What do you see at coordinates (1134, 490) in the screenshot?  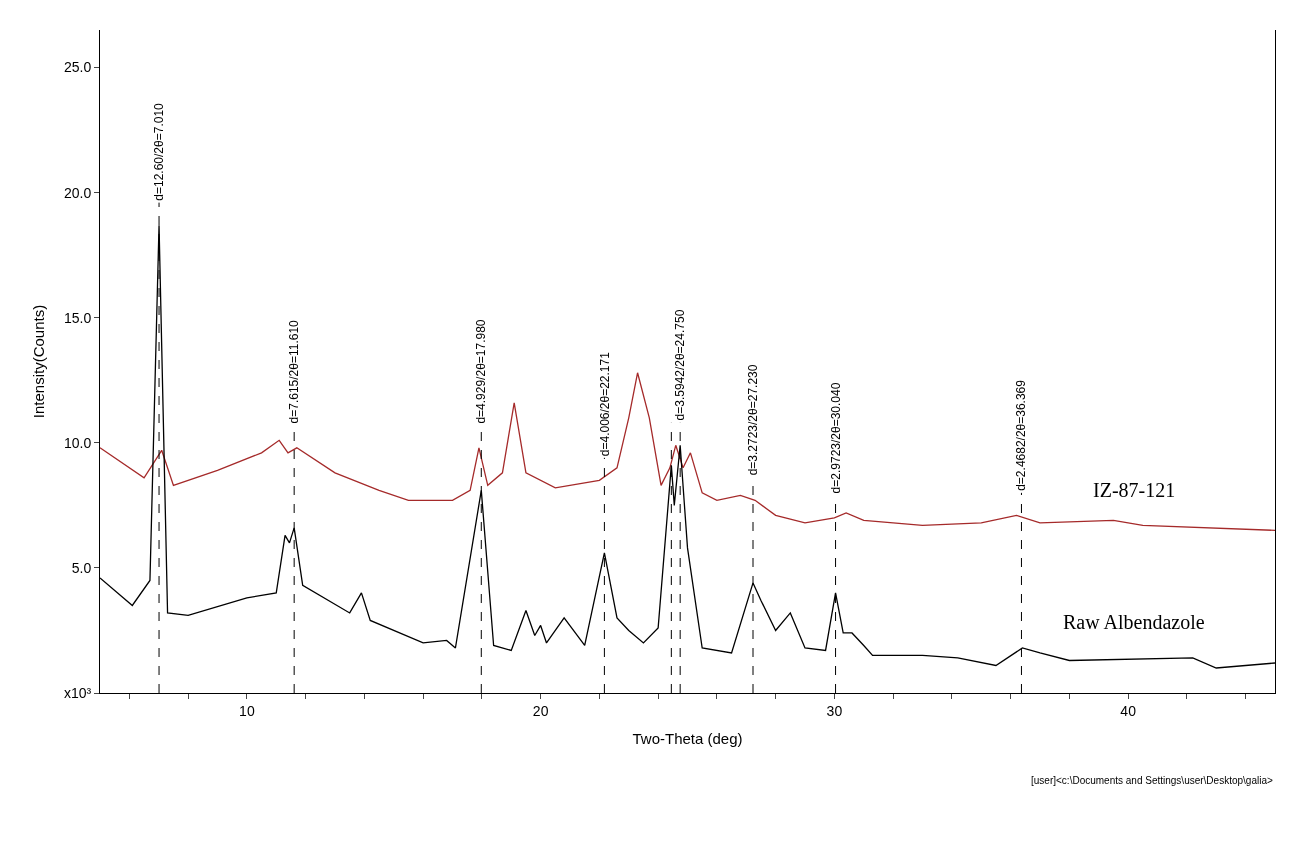 I see `series-label: IZ-87-121` at bounding box center [1134, 490].